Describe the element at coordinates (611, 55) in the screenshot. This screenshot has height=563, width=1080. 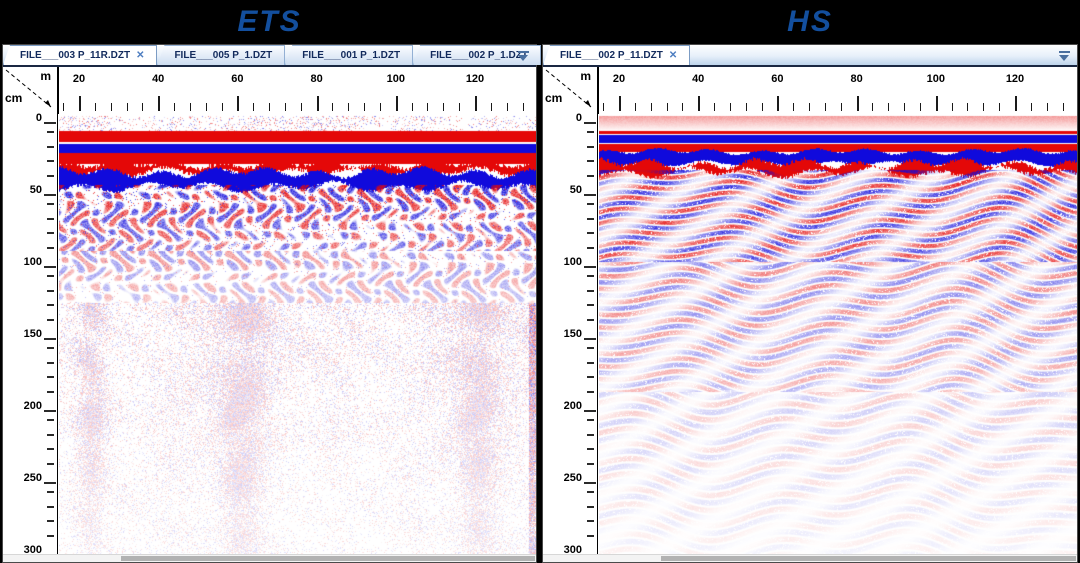
I see `tab-label: FILE___002 P_11.DZT` at that location.